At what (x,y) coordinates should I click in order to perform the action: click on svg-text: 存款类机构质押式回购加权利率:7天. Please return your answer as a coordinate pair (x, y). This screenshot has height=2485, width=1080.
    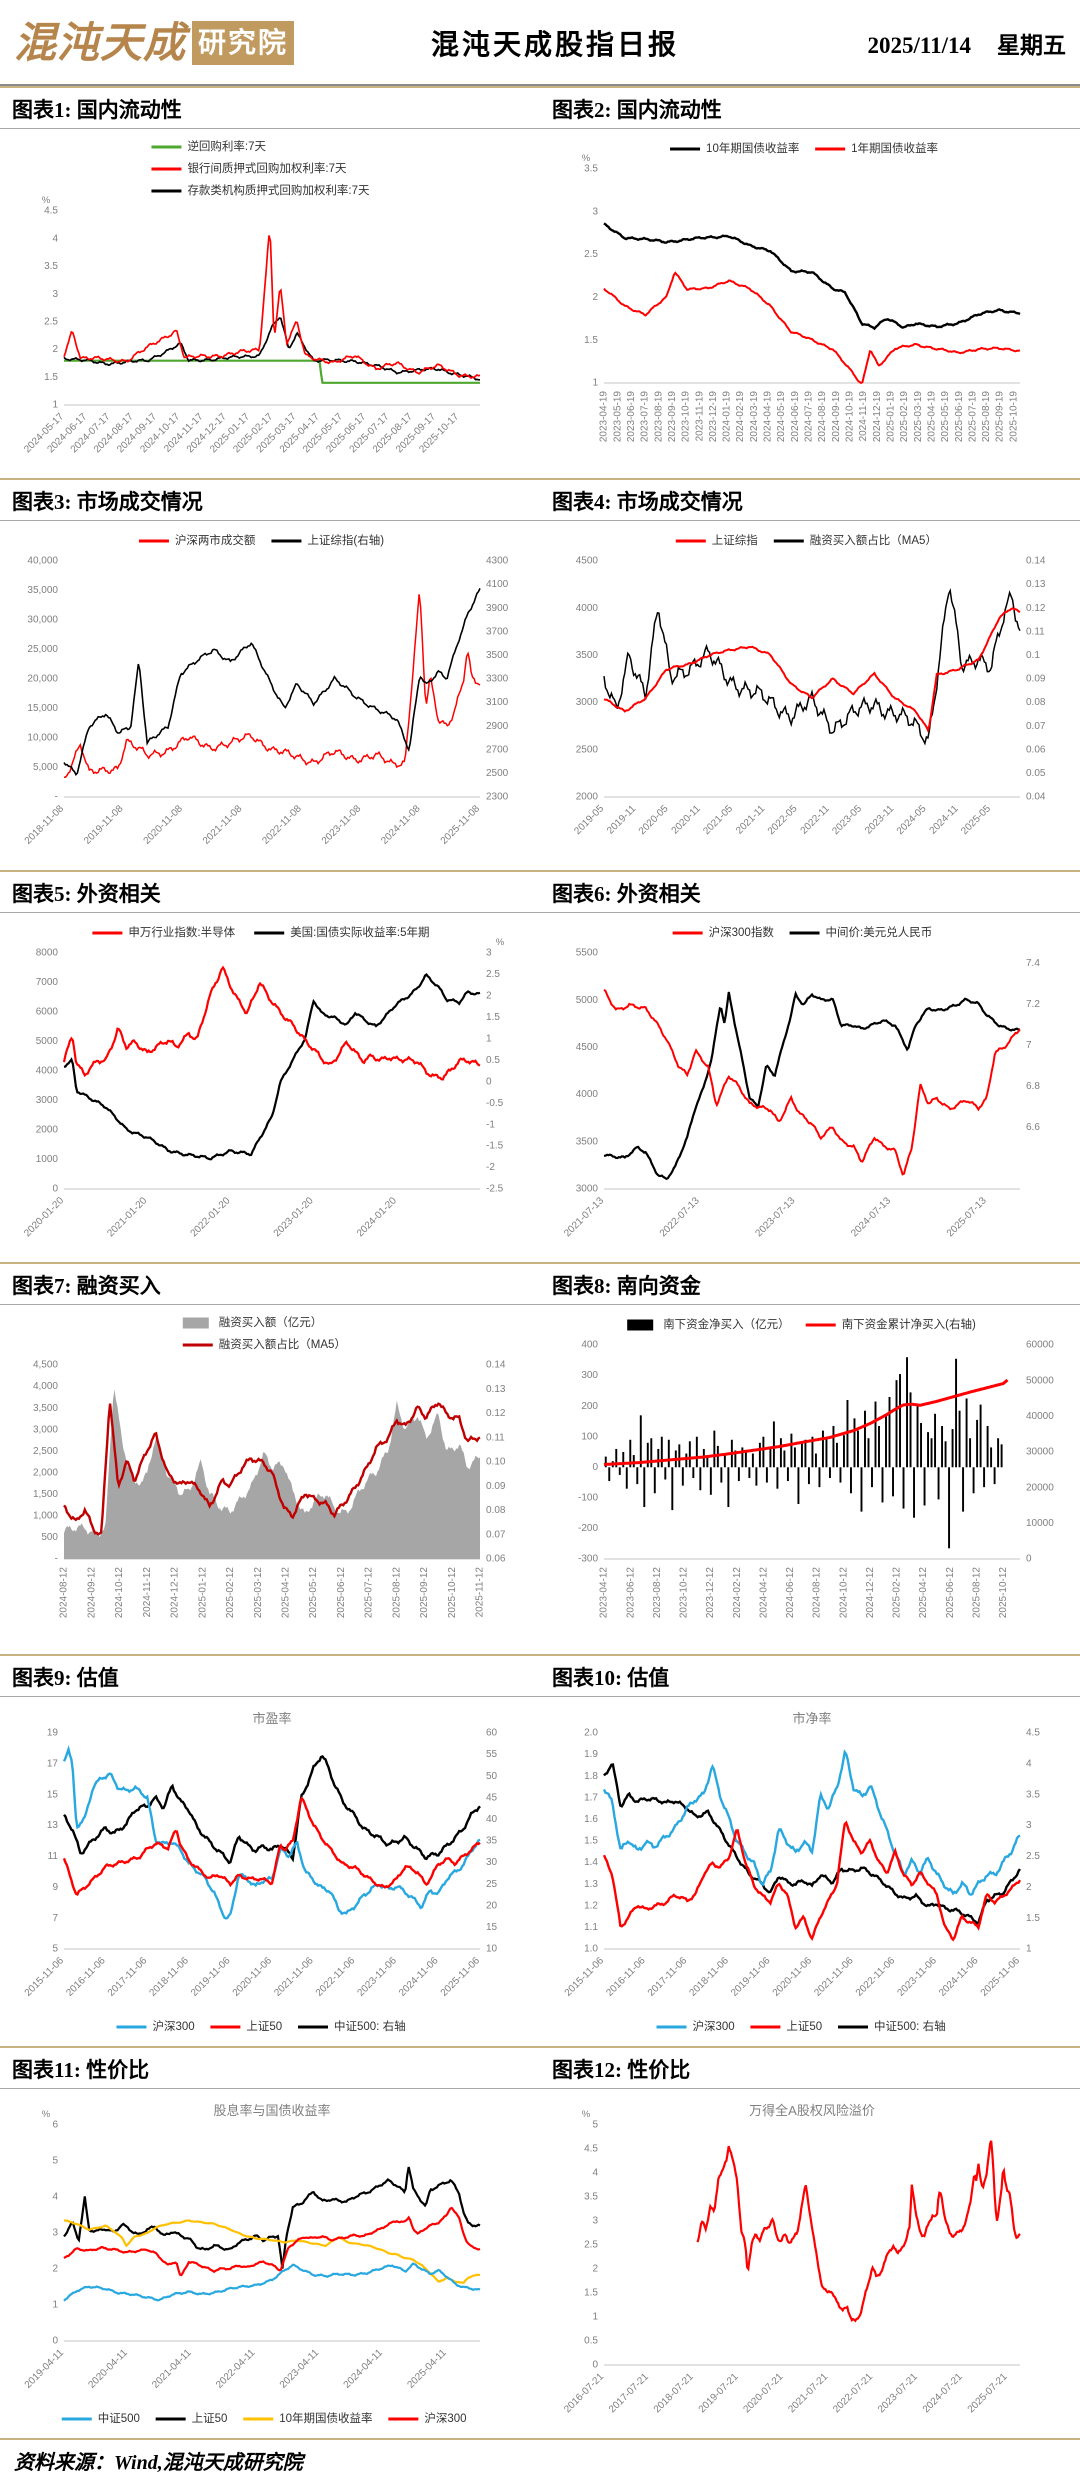
    Looking at the image, I should click on (278, 190).